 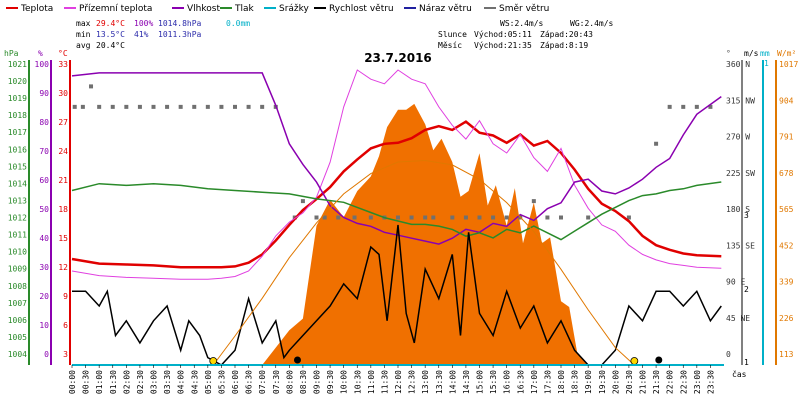 I want to click on unit-hpa: hPa, so click(x=11, y=53).